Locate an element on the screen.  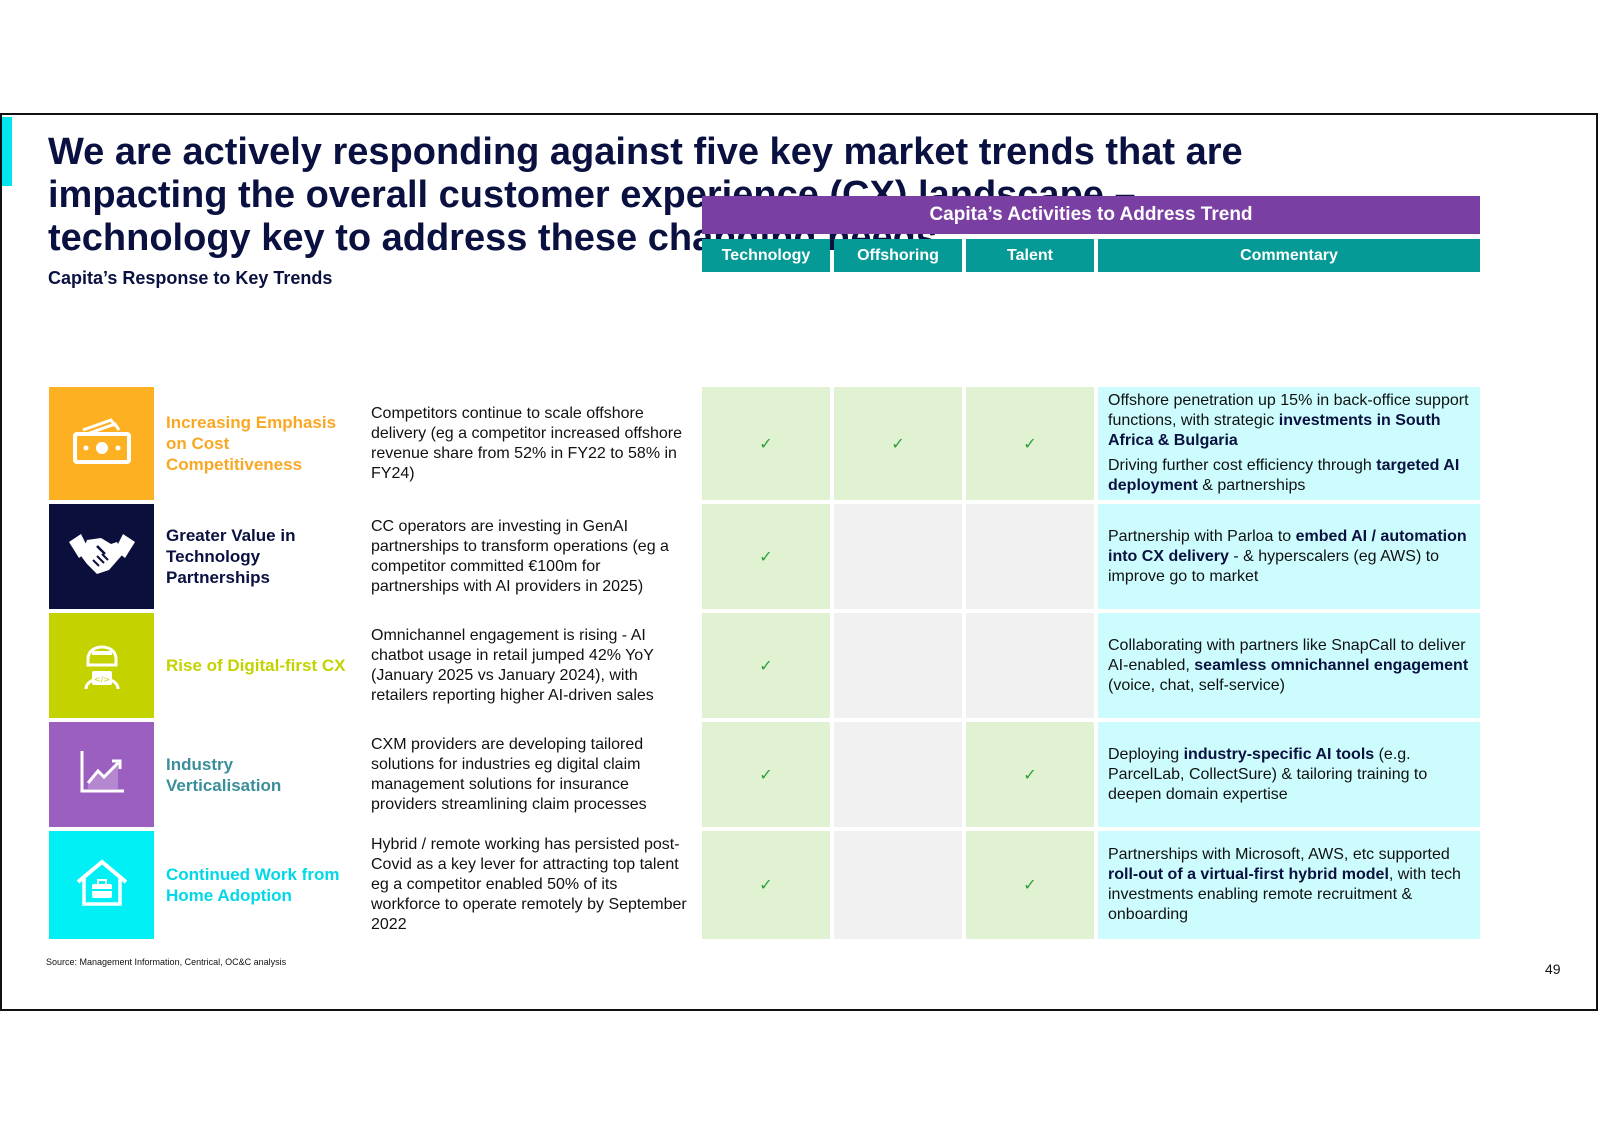
activities-banner: Capita’s Activities to Address Trend is located at coordinates (1091, 215).